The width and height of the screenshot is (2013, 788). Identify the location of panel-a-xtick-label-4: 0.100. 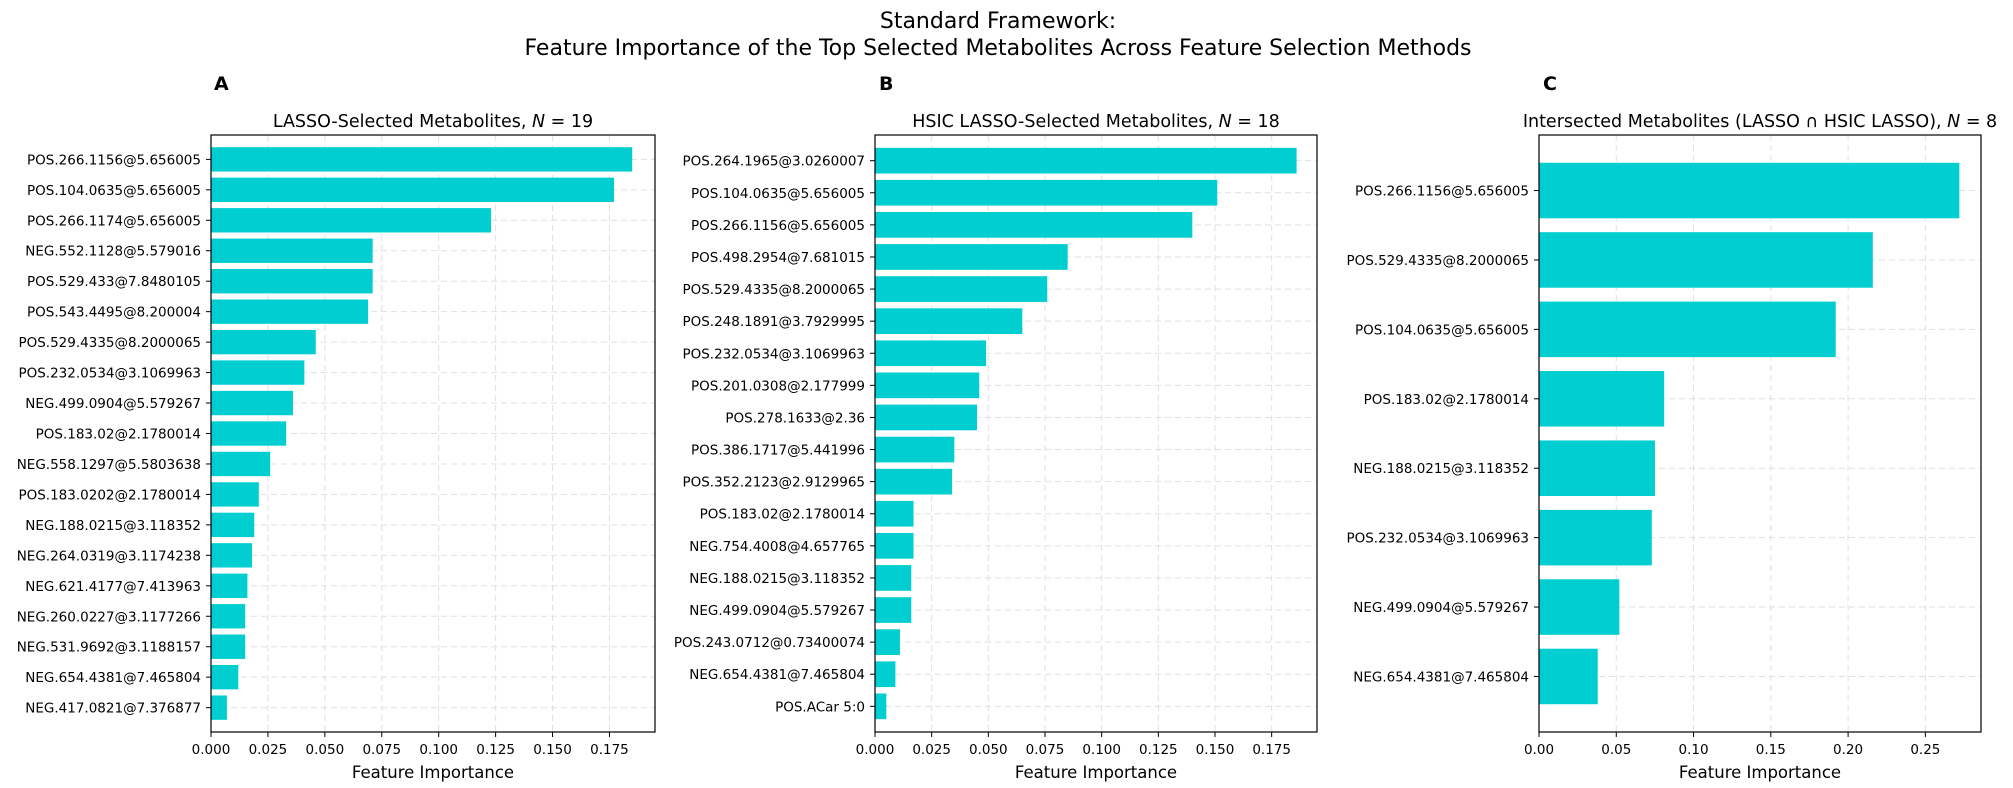
(438, 750).